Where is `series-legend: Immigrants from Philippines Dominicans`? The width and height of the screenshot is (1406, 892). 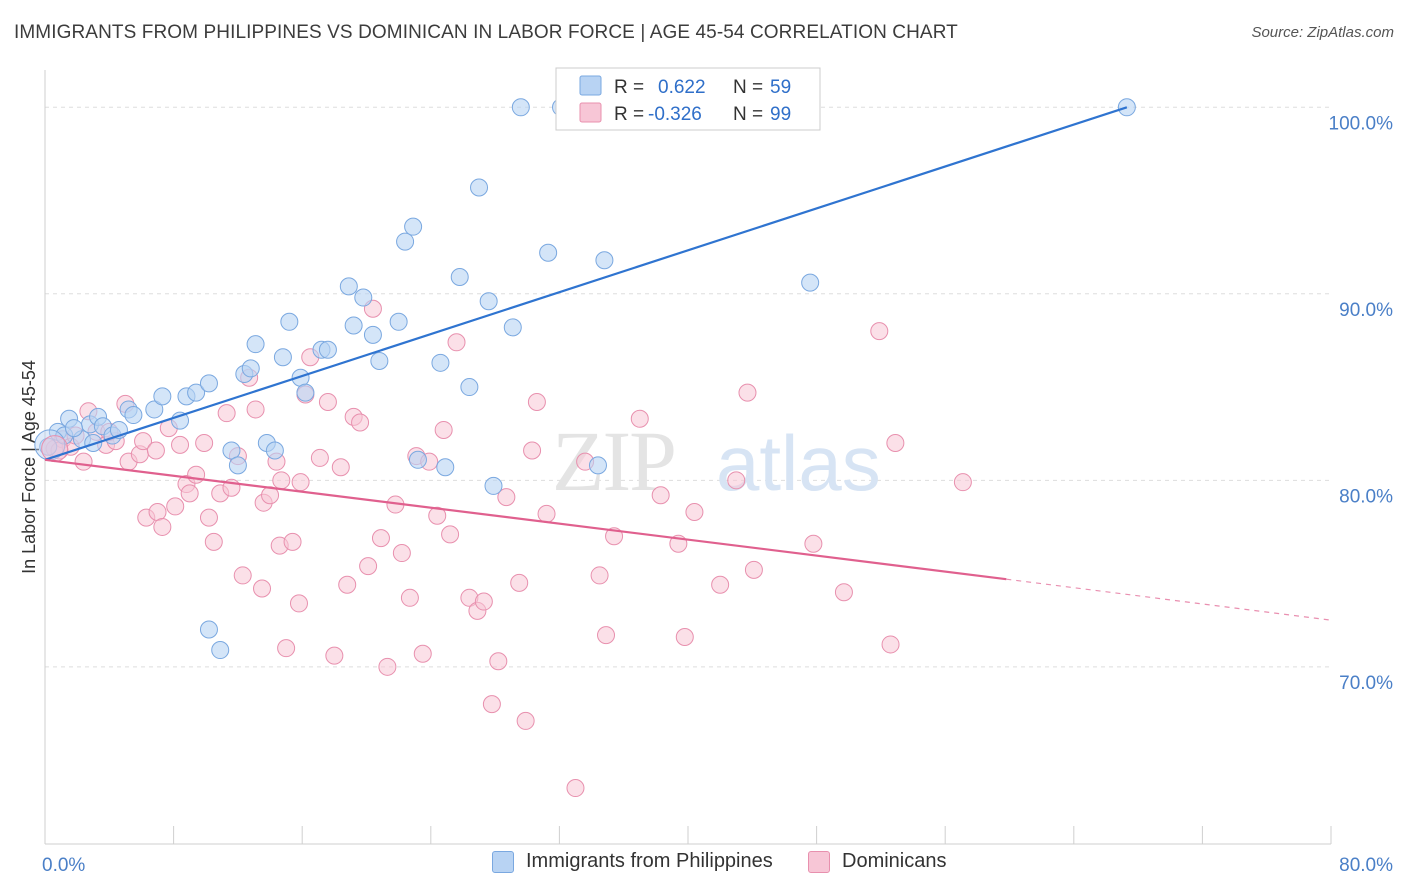 series-legend: Immigrants from Philippines Dominicans is located at coordinates (703, 864).